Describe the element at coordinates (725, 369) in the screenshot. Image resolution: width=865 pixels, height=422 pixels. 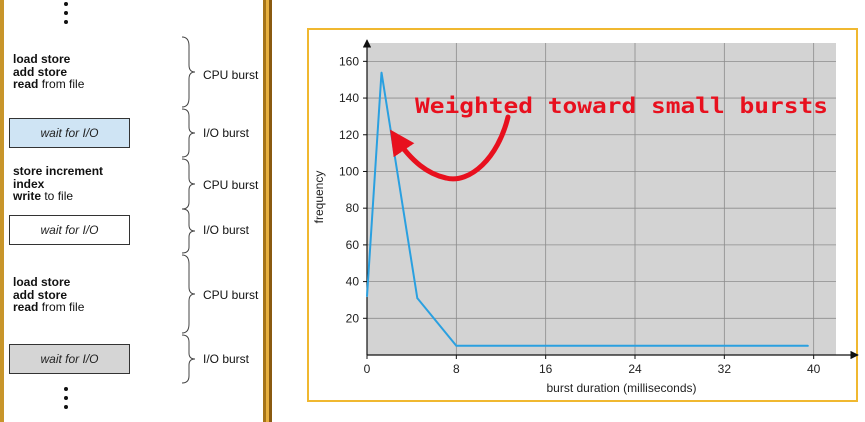
I see `x-tick-label-32: 32` at that location.